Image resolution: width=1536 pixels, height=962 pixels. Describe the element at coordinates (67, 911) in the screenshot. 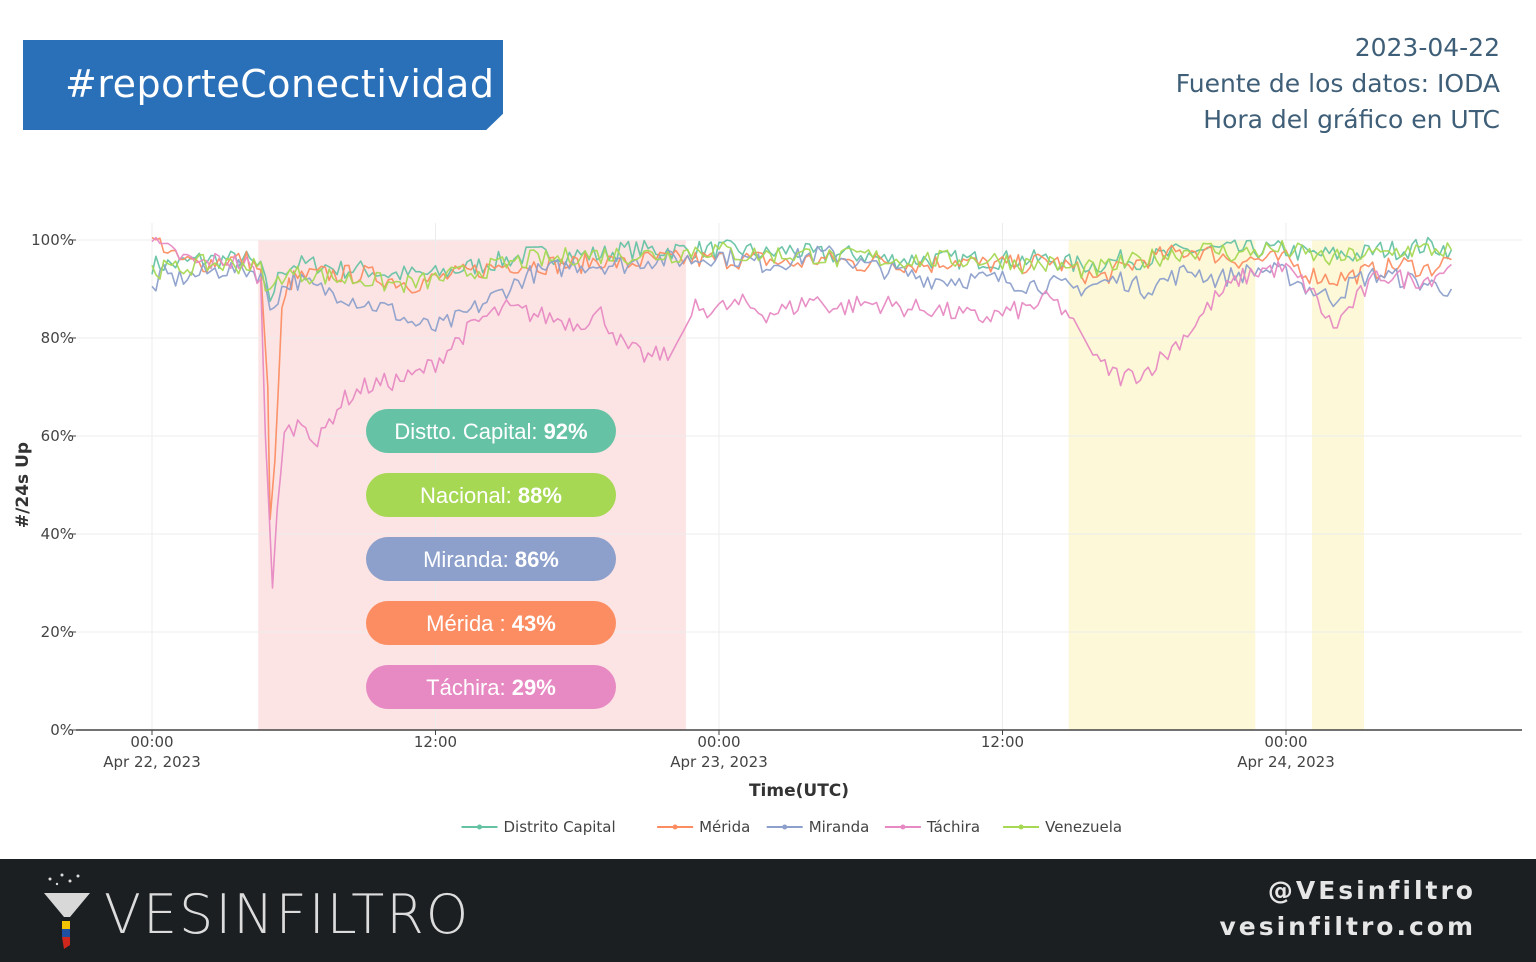

I see `funnel-logo-icon` at that location.